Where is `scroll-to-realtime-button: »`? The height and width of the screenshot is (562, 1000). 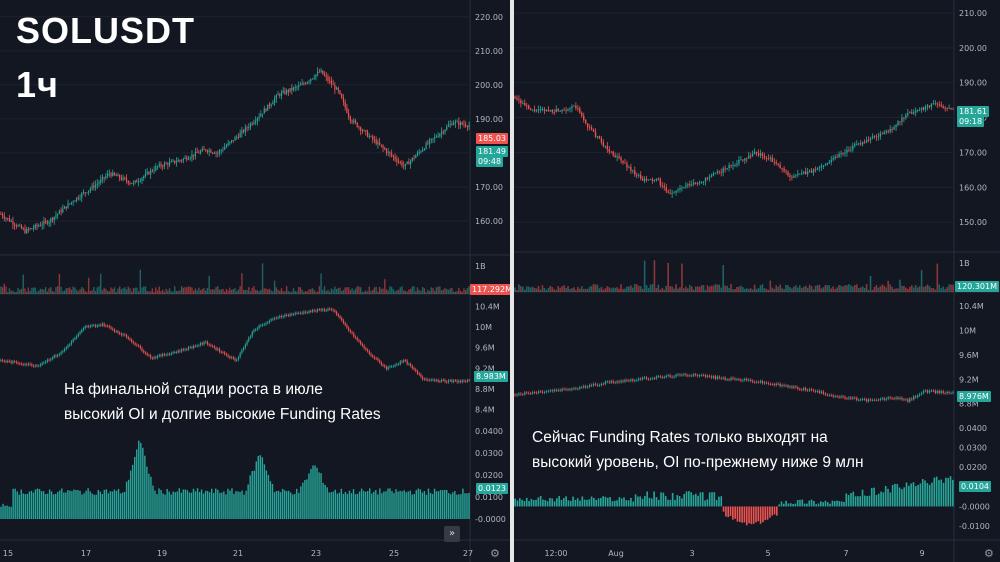 scroll-to-realtime-button: » is located at coordinates (452, 534).